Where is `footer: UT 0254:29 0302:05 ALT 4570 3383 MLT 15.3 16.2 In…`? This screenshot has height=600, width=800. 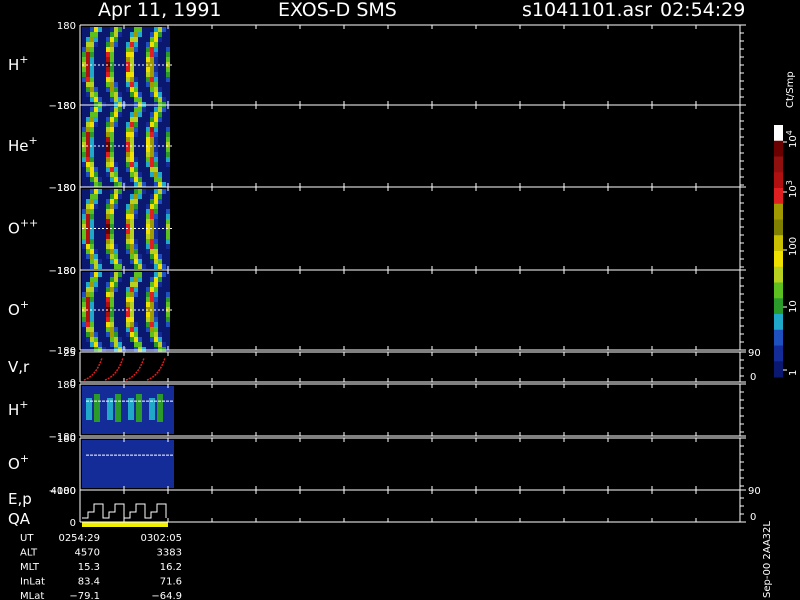 footer: UT 0254:29 0302:05 ALT 4570 3383 MLT 15.3 16.2 In… is located at coordinates (101, 566).